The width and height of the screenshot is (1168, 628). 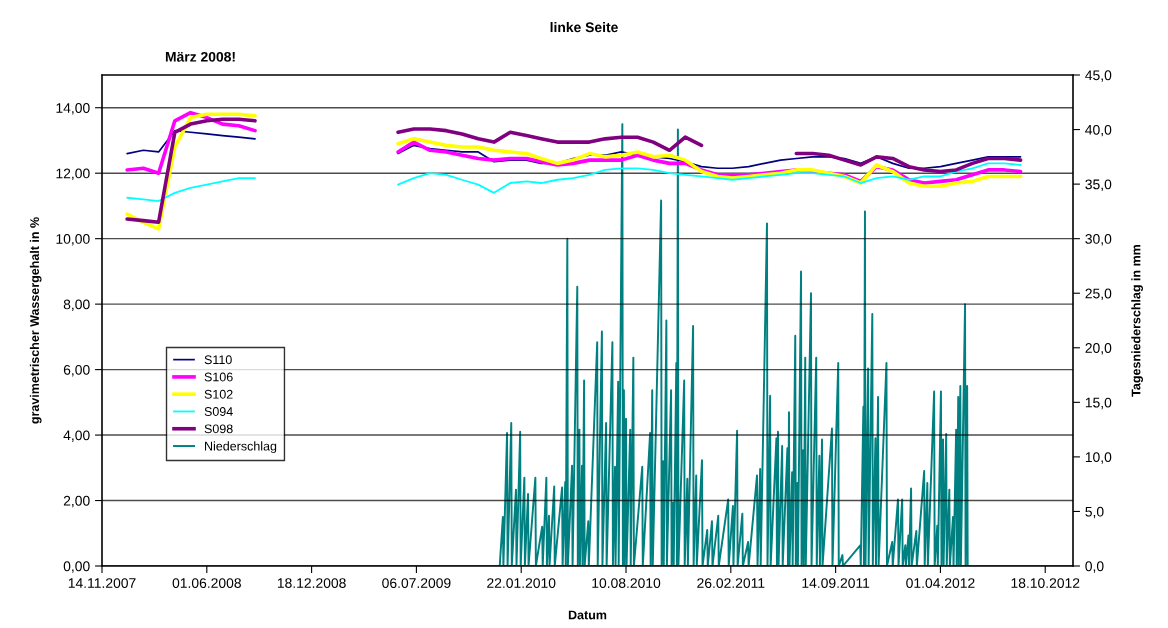 I want to click on y2-tick-label: 15,0, so click(x=1098, y=403).